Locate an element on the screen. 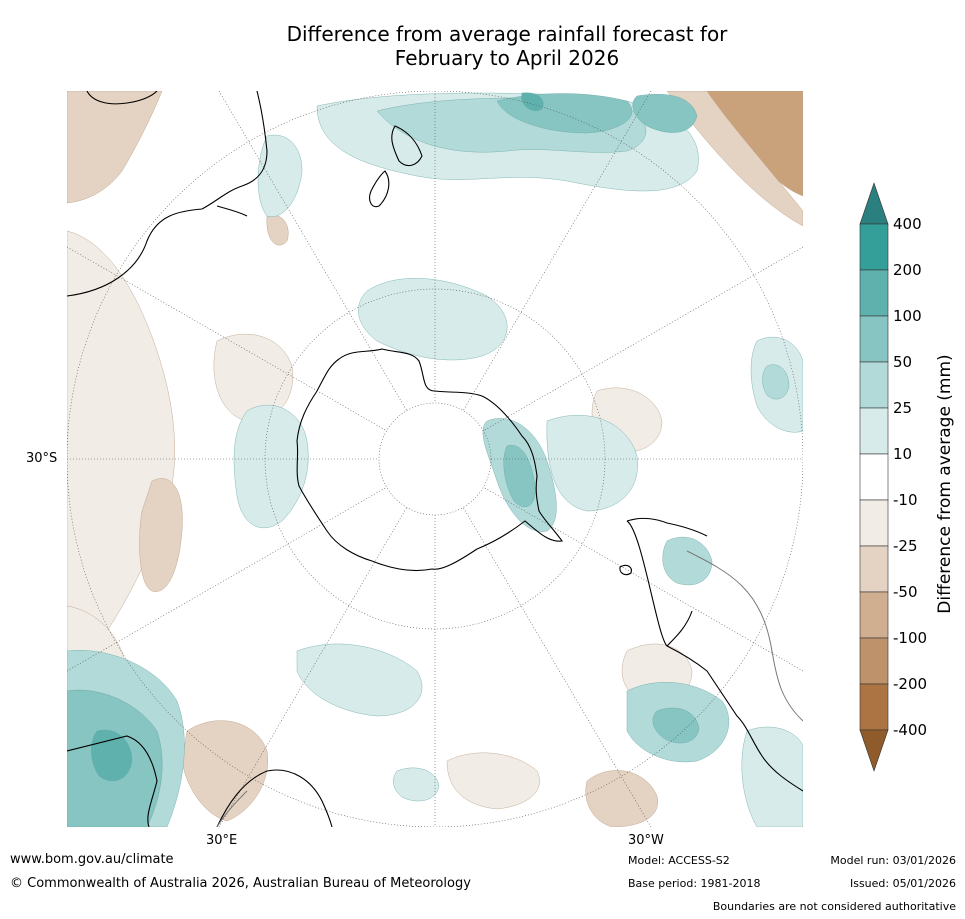 This screenshot has width=965, height=919. wet-central is located at coordinates (433, 319).